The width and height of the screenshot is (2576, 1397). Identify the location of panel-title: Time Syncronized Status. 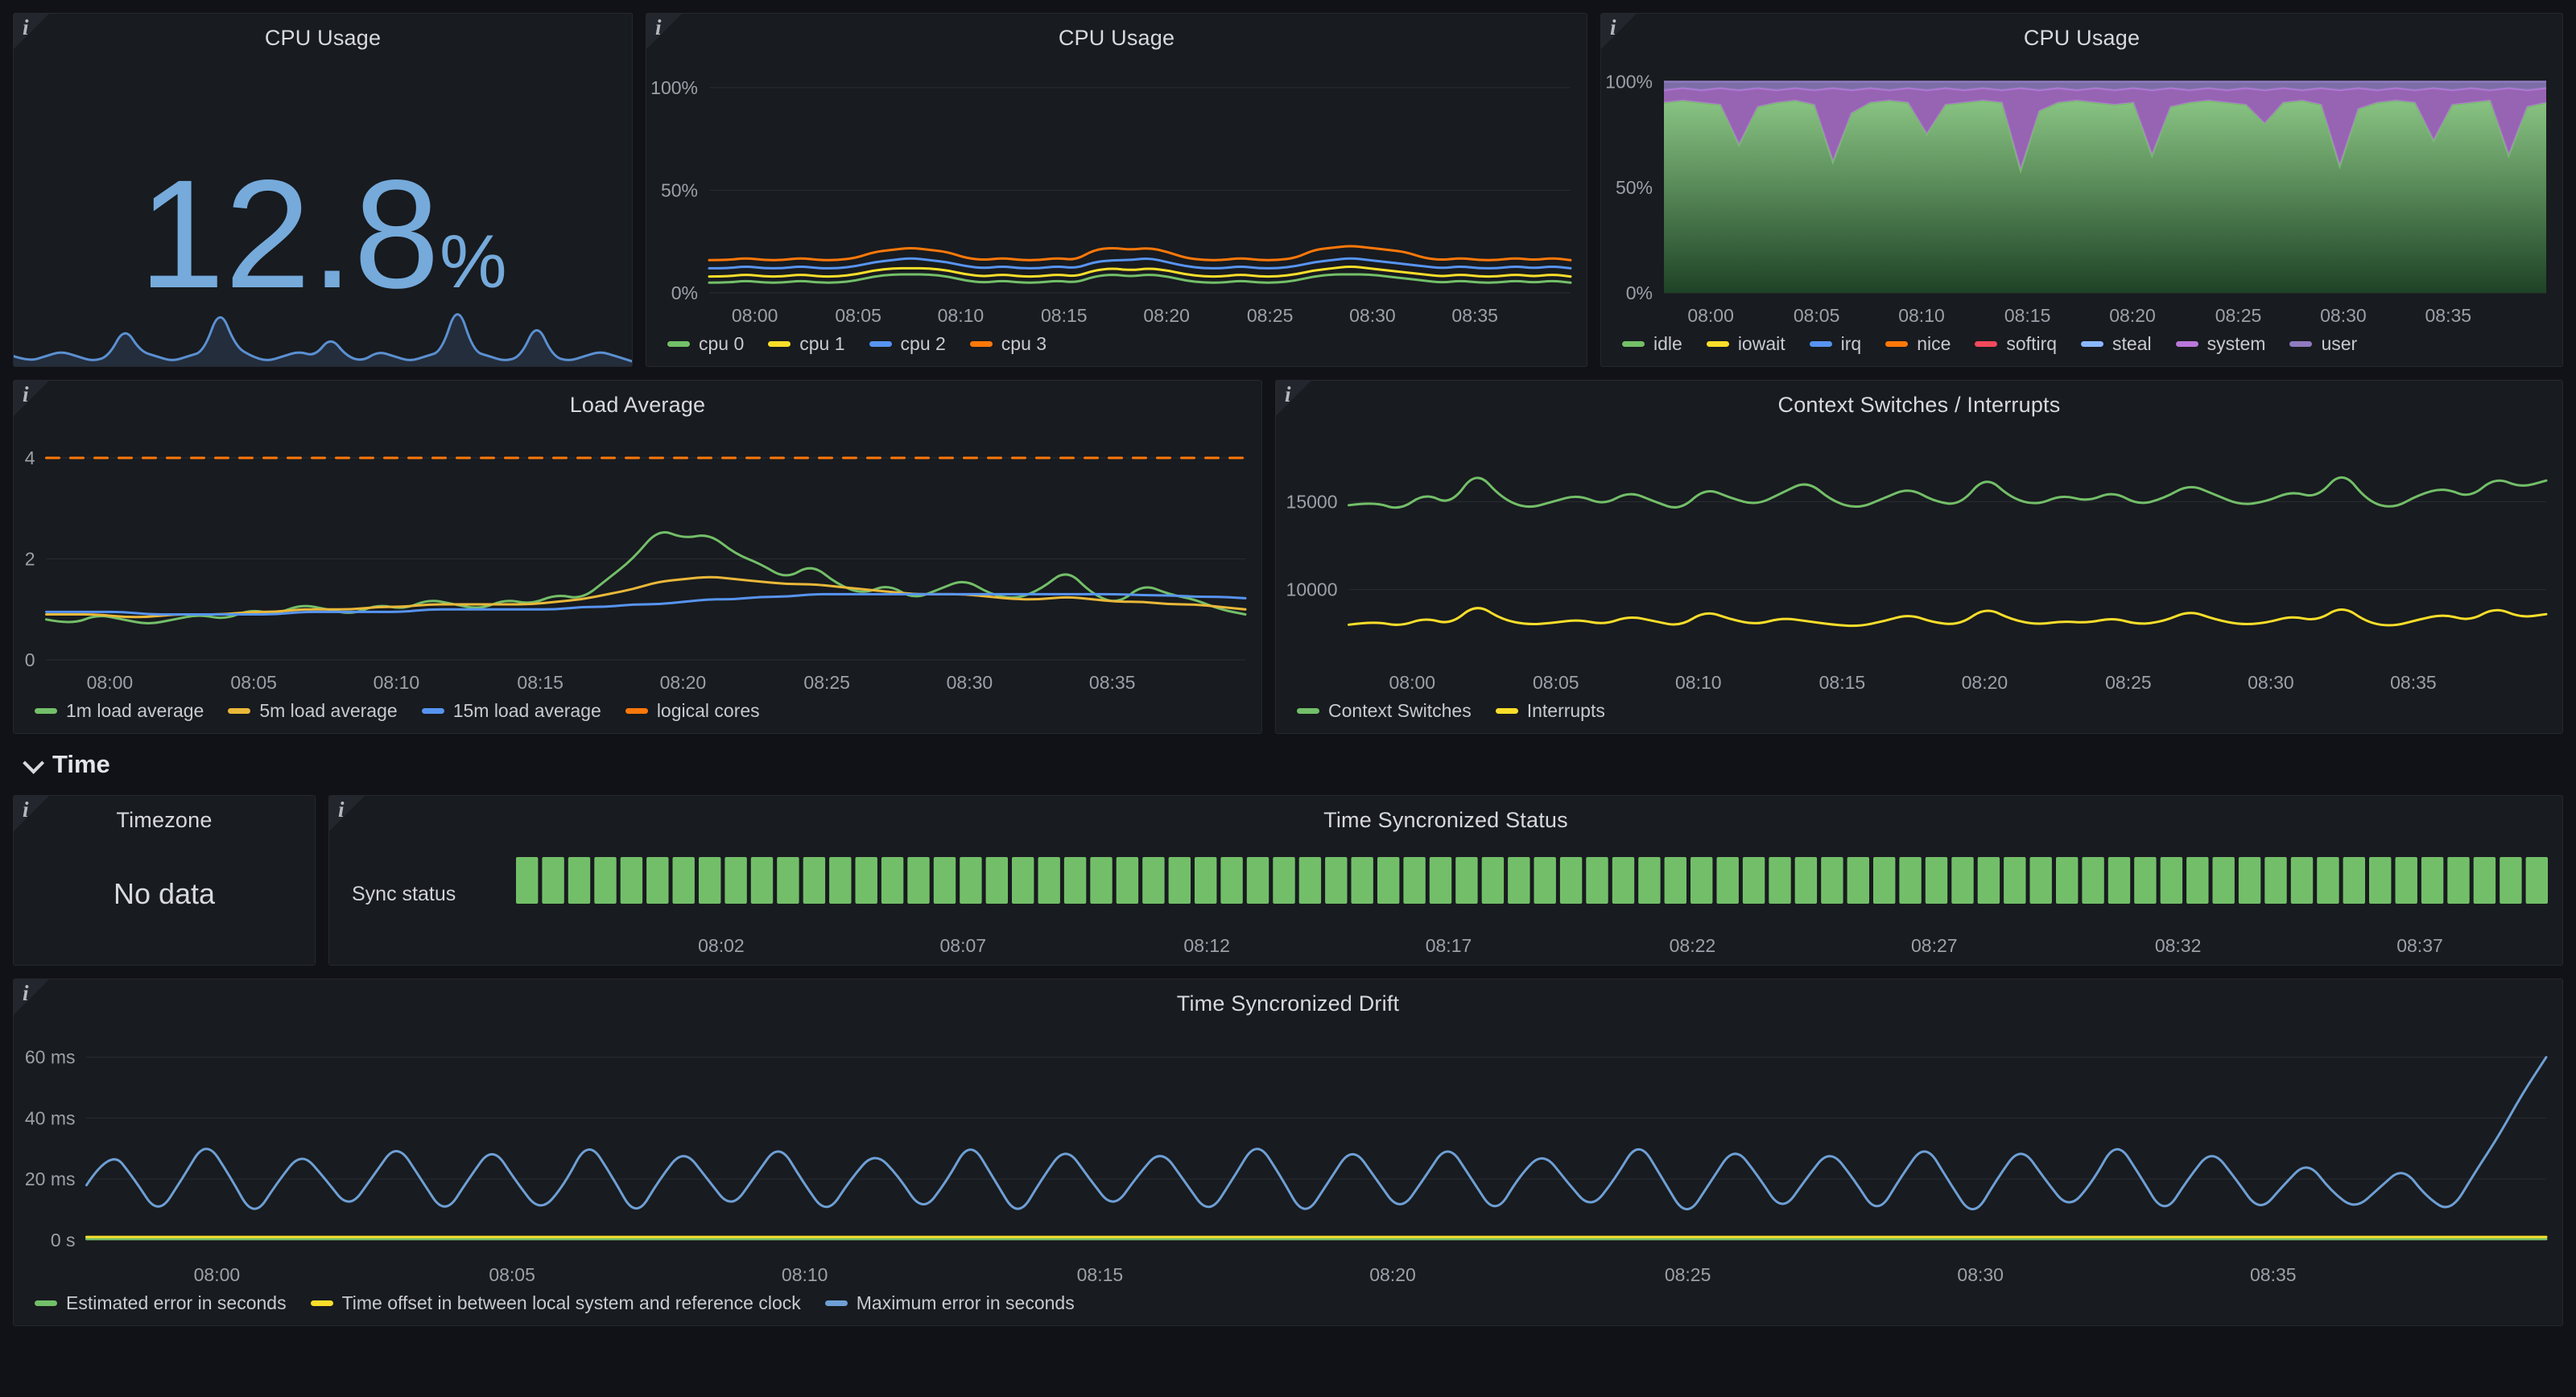
(1445, 819).